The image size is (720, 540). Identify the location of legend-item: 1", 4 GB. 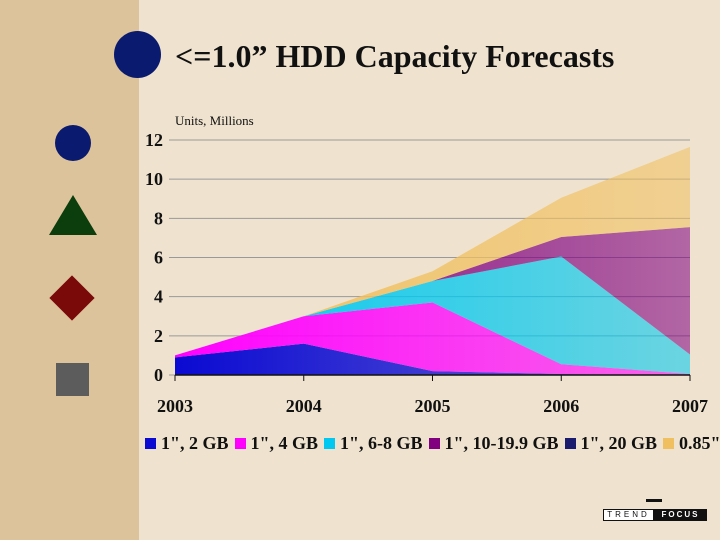
(276, 443).